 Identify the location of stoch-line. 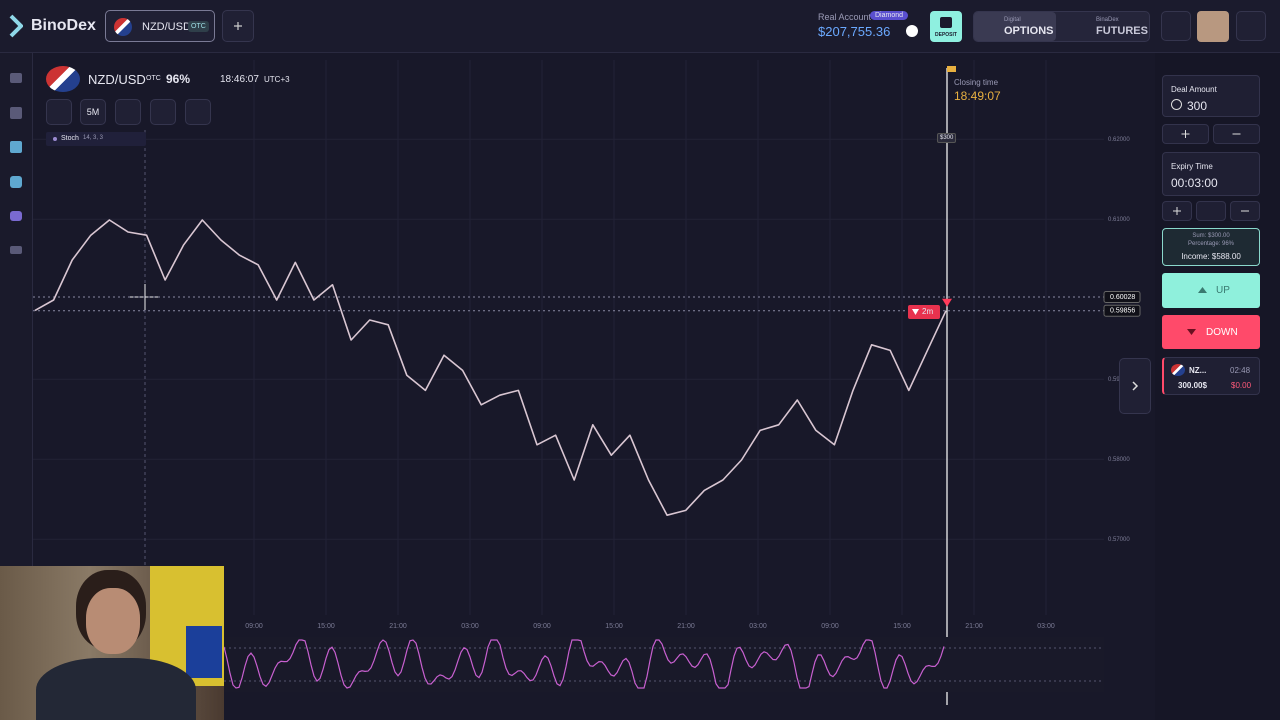
(584, 664).